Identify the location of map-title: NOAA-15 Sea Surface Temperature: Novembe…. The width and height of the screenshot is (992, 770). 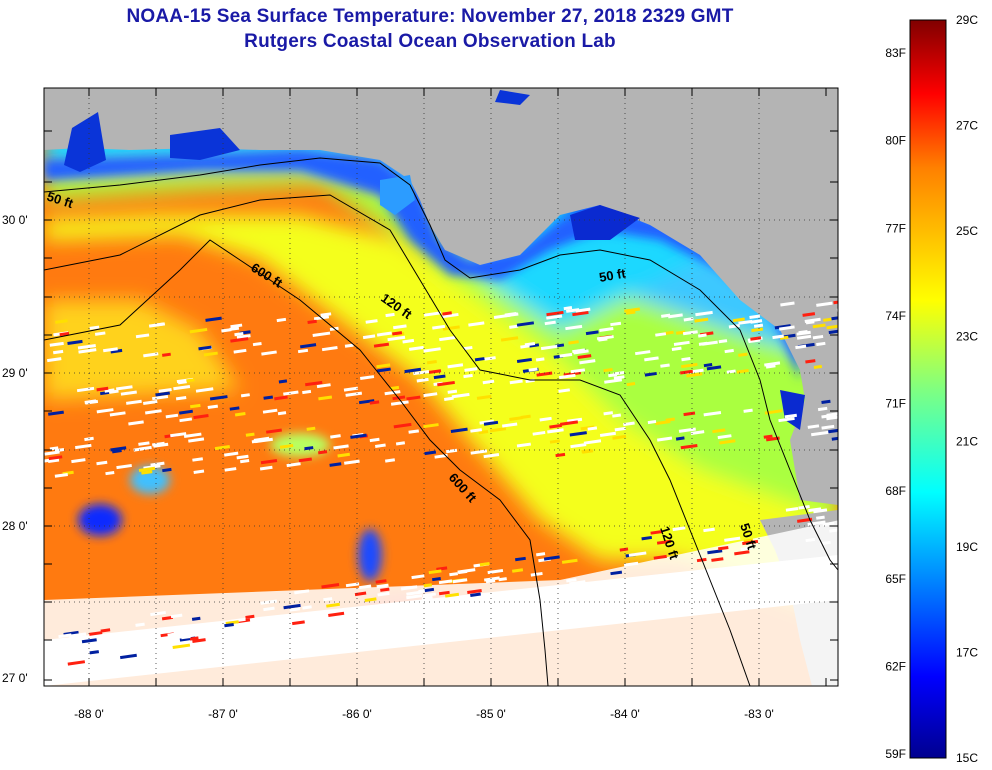
(430, 16).